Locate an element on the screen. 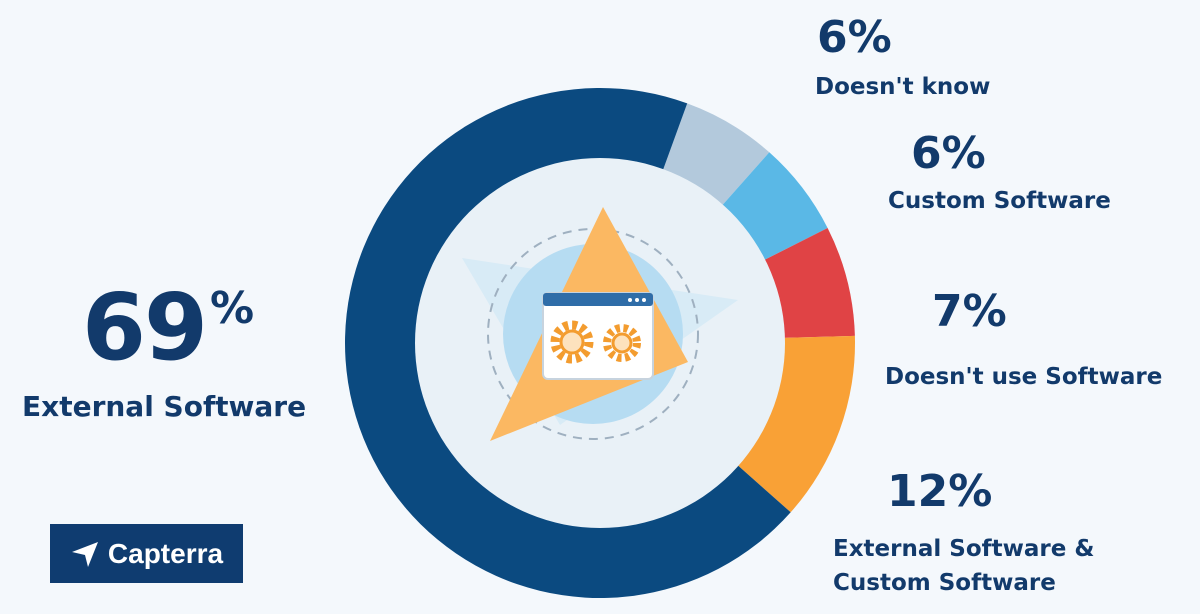 This screenshot has width=1200, height=614. capterra-logo: Capterra is located at coordinates (146, 553).